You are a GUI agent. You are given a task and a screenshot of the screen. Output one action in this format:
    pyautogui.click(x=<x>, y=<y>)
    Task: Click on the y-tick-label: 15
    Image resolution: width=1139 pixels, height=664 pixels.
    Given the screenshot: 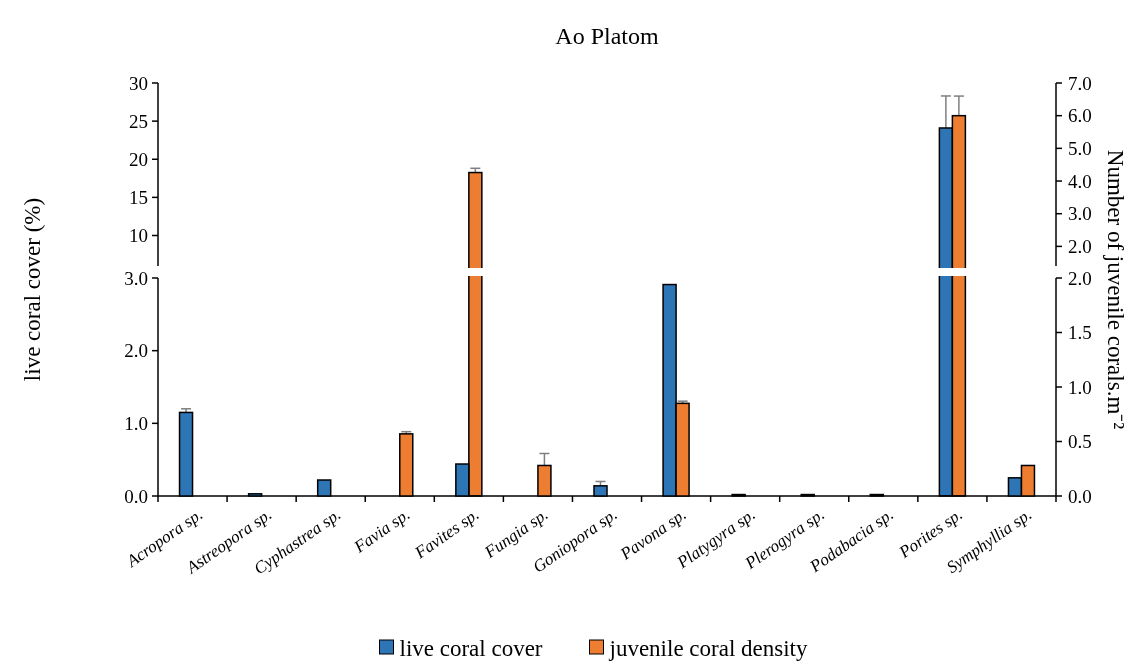 What is the action you would take?
    pyautogui.click(x=138, y=198)
    